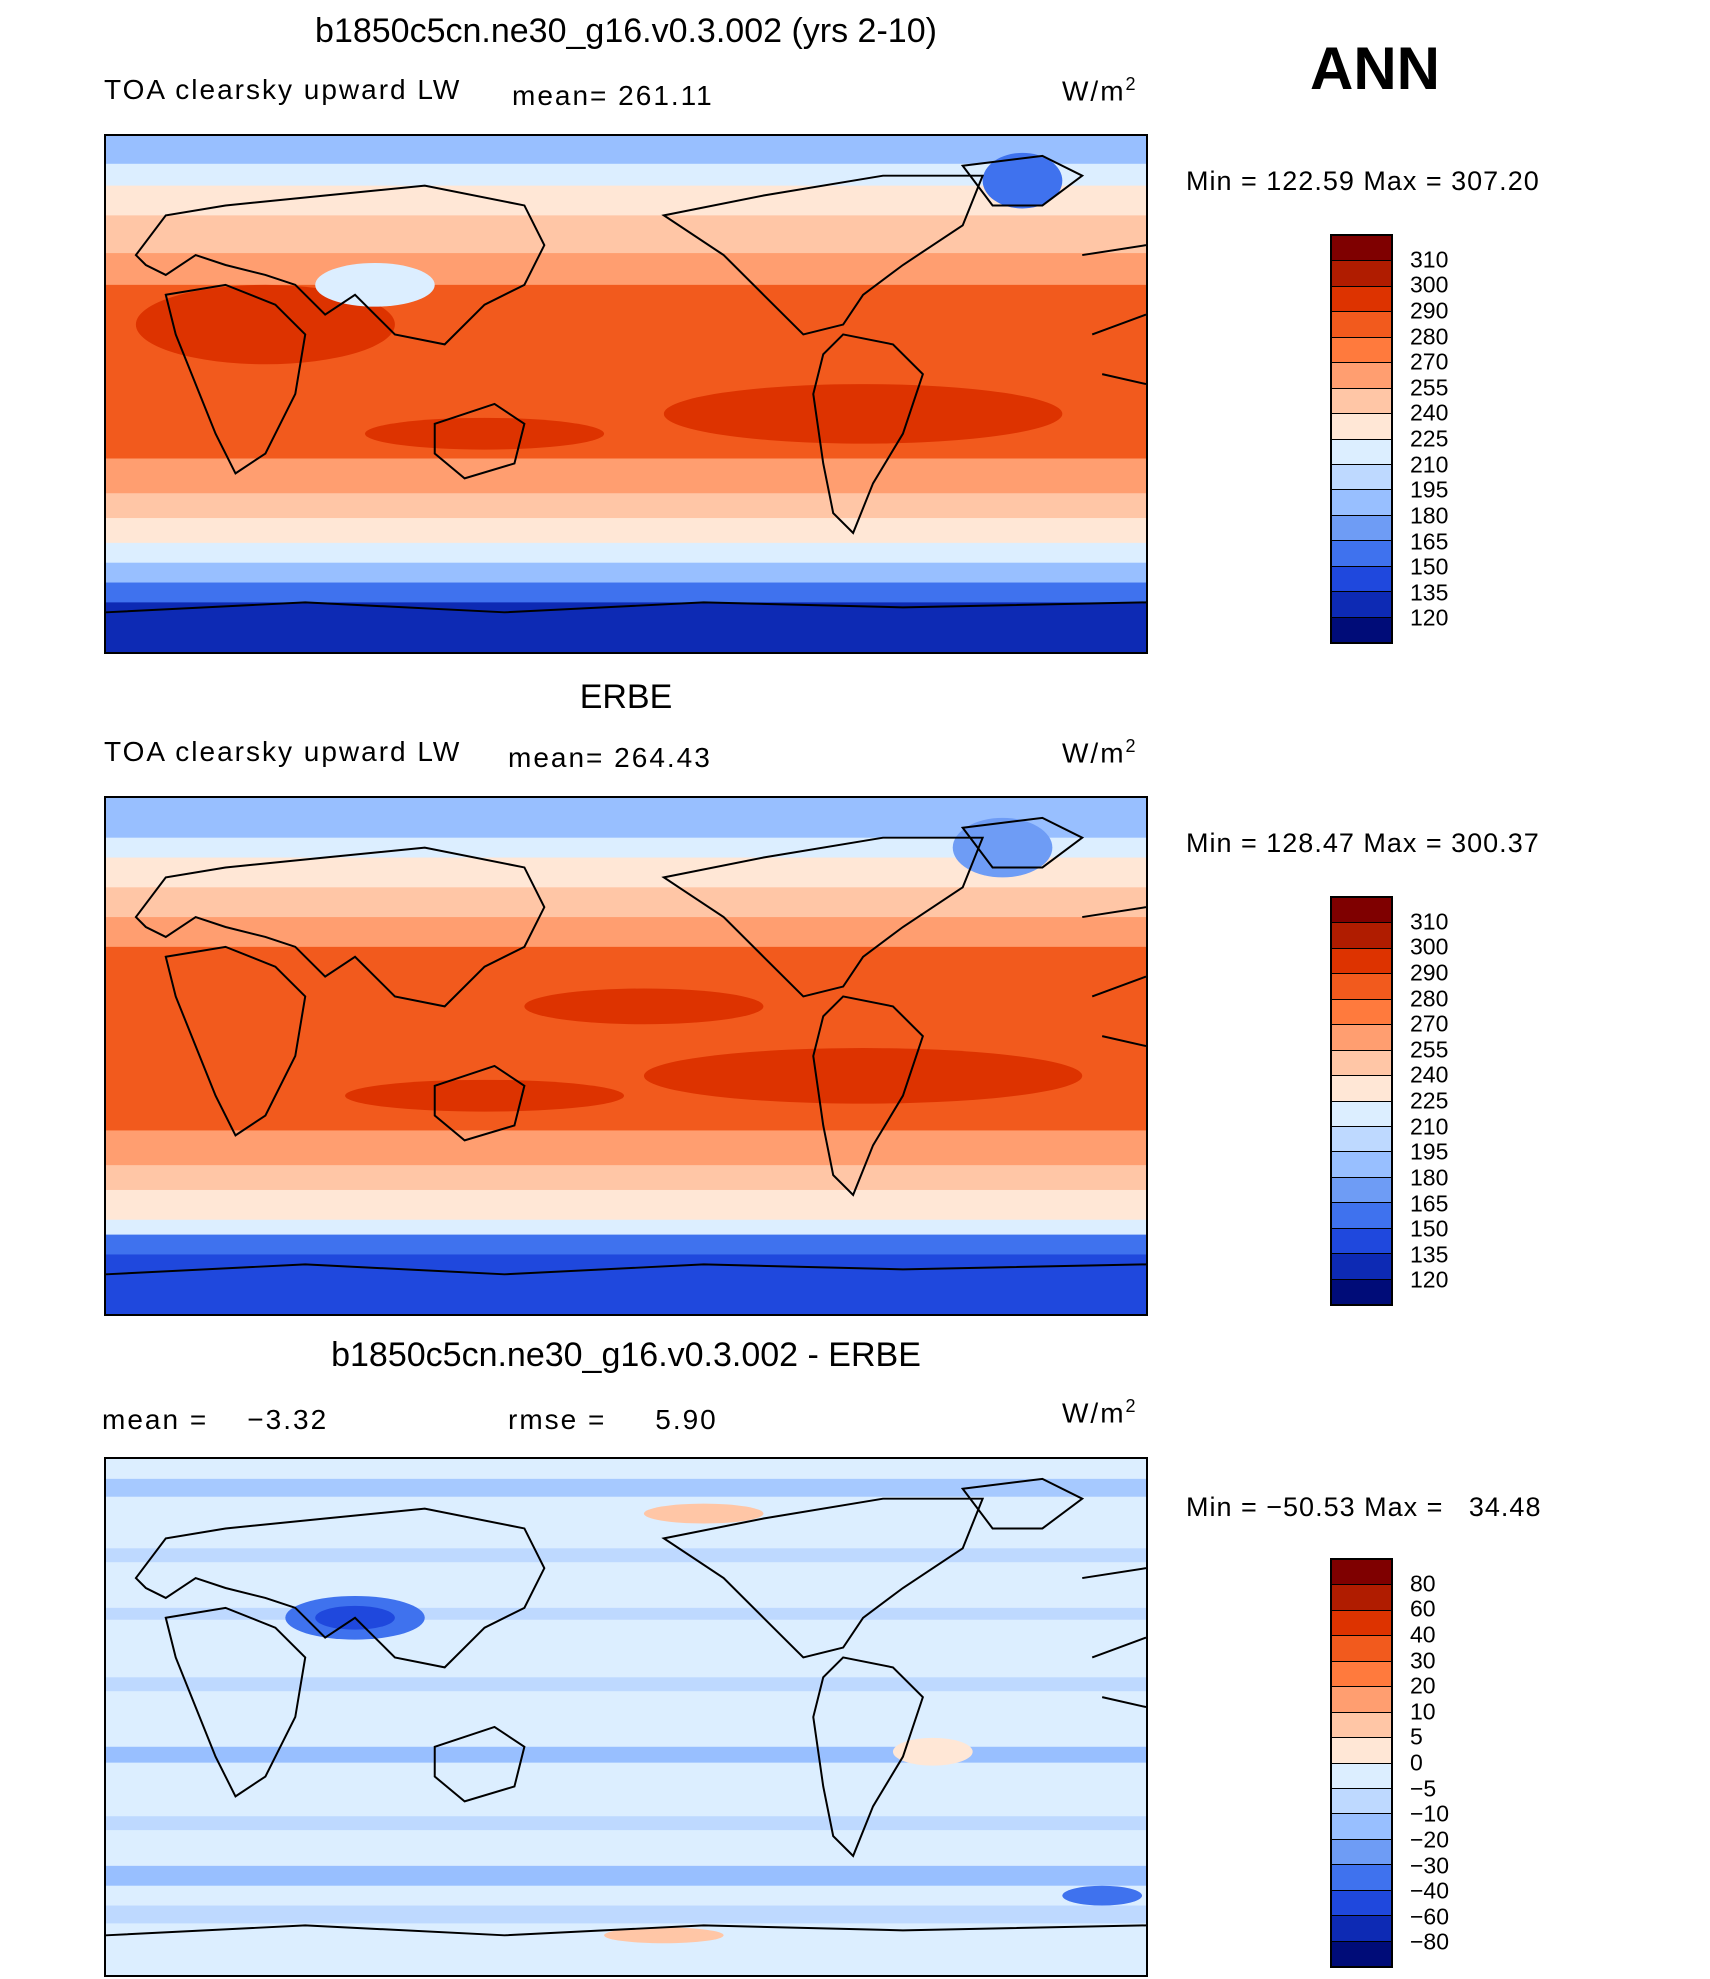 The width and height of the screenshot is (1710, 1979). What do you see at coordinates (1364, 1507) in the screenshot?
I see `panel-3-min-max: Min = −50.53 Max = 34.48` at bounding box center [1364, 1507].